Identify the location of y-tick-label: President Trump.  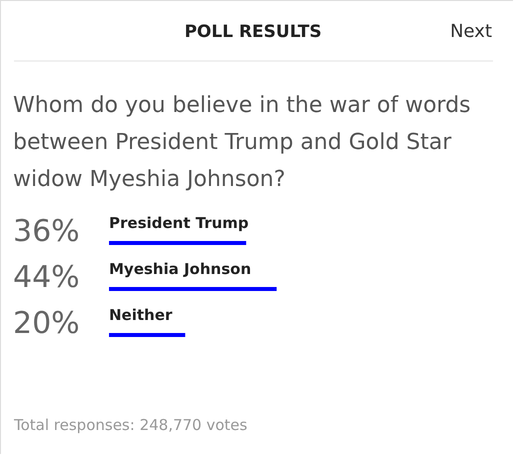
(179, 223).